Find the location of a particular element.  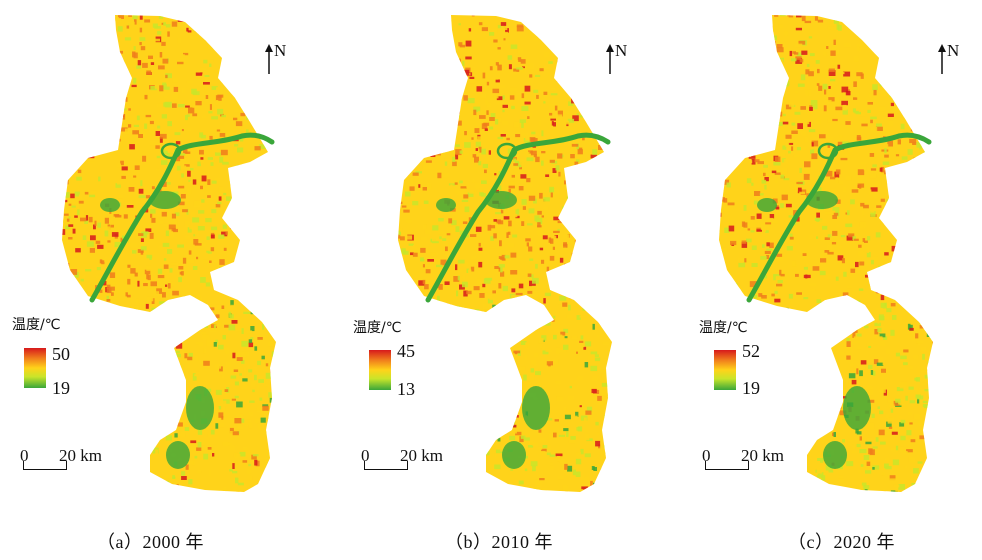

caption-2010: （b）2010 年 is located at coordinates (499, 542).